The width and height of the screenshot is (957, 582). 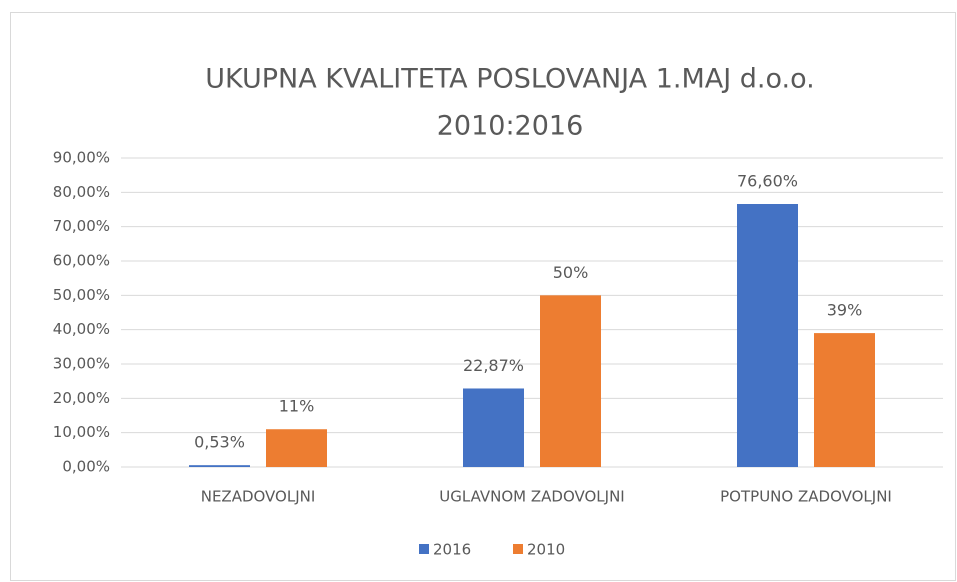 What do you see at coordinates (81, 226) in the screenshot?
I see `y-tick-label: 70,00%` at bounding box center [81, 226].